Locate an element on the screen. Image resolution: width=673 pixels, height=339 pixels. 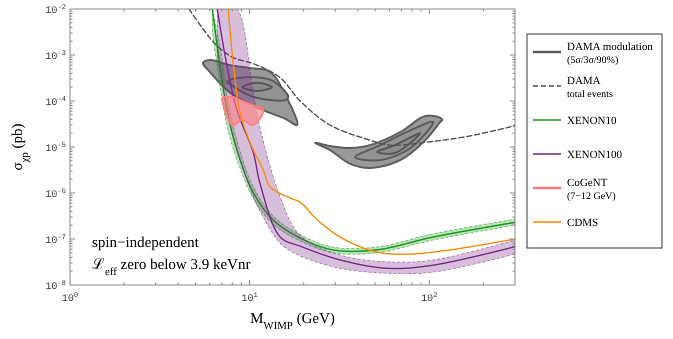
legend-label: DAMA modulation (5σ/3σ/90%) is located at coordinates (610, 53).